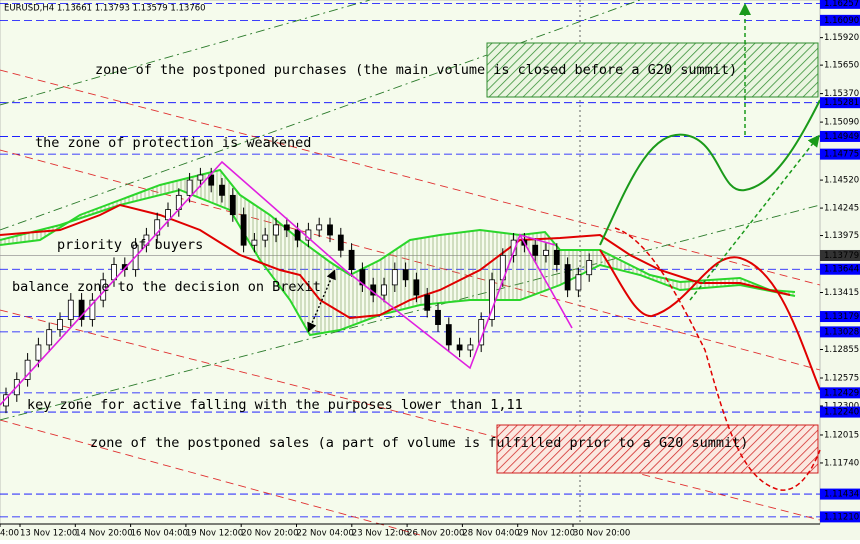  Describe the element at coordinates (380, 534) in the screenshot. I see `x-tick-label: 23 Nov 12:00` at that location.